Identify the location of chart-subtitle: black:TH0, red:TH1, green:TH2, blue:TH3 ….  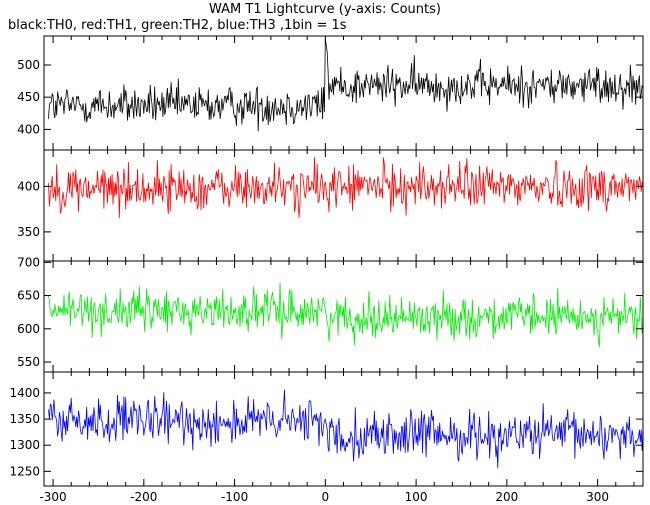
(177, 25).